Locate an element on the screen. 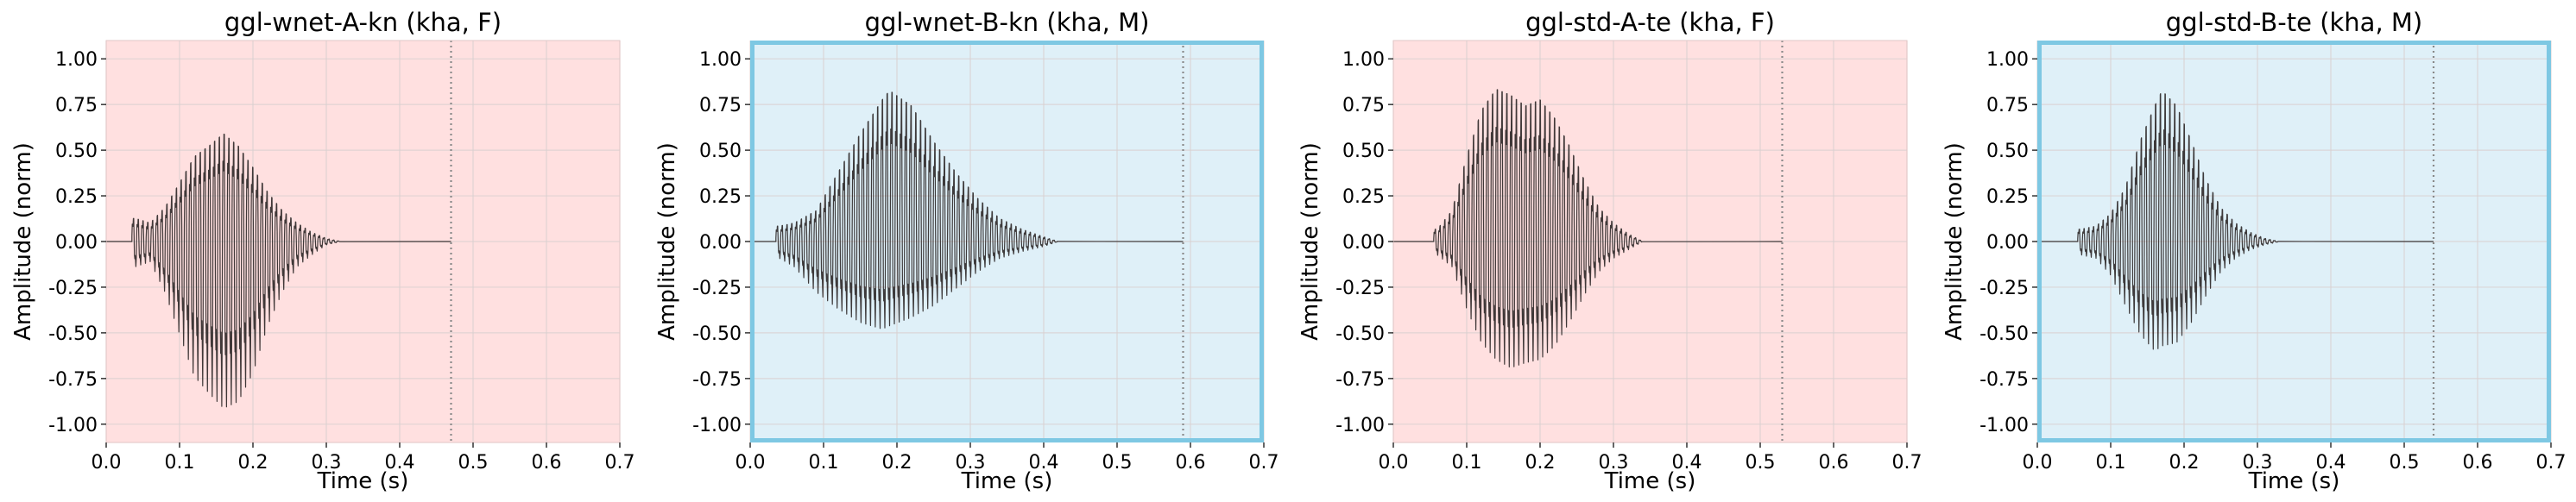  chart-title: ggl-std-A-te (kha, F) is located at coordinates (1650, 22).